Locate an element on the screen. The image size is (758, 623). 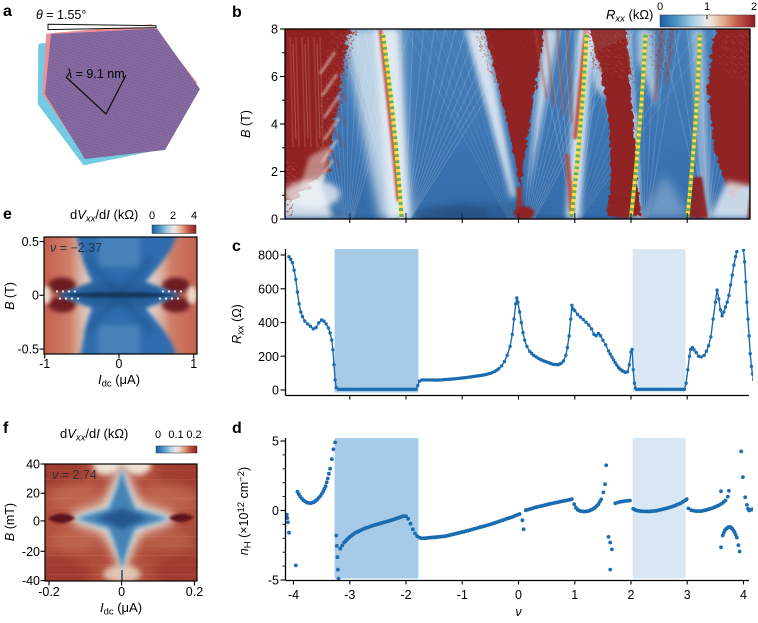
svg-text: 8 is located at coordinates (274, 30).